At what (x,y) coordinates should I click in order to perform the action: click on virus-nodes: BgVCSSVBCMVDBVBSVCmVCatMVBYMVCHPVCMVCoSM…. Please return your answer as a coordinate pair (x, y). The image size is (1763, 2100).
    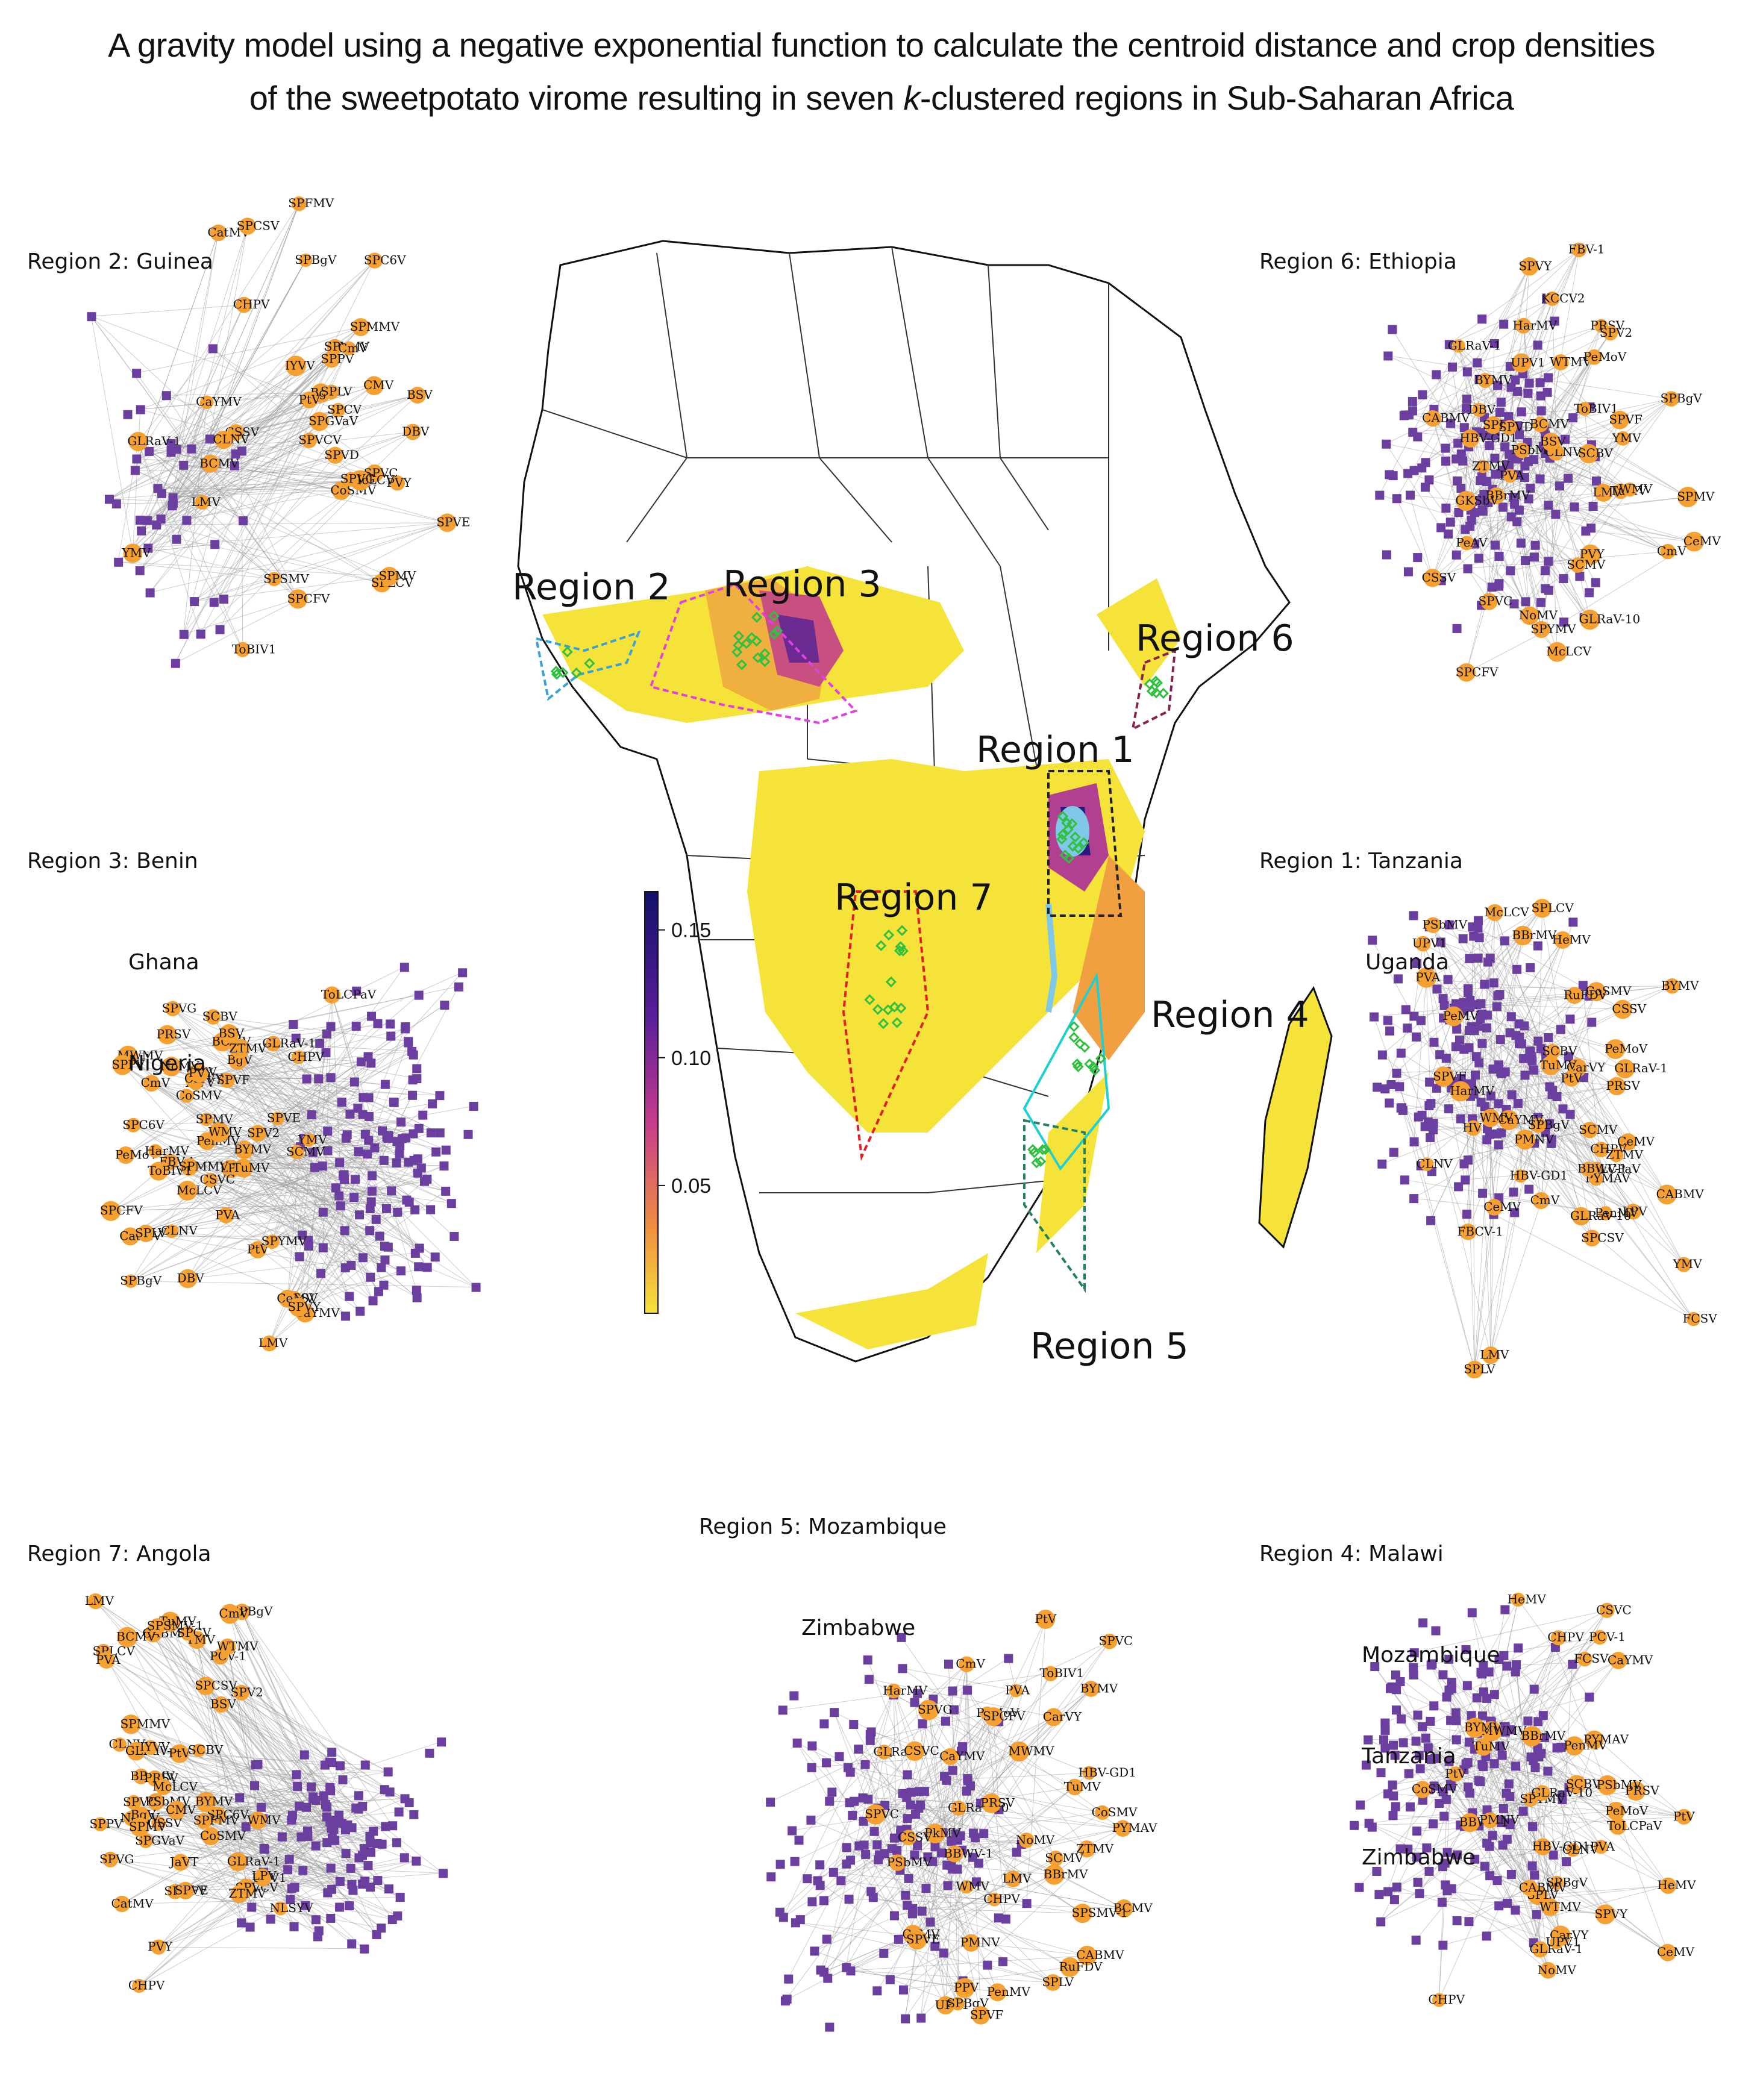
    Looking at the image, I should click on (238, 1169).